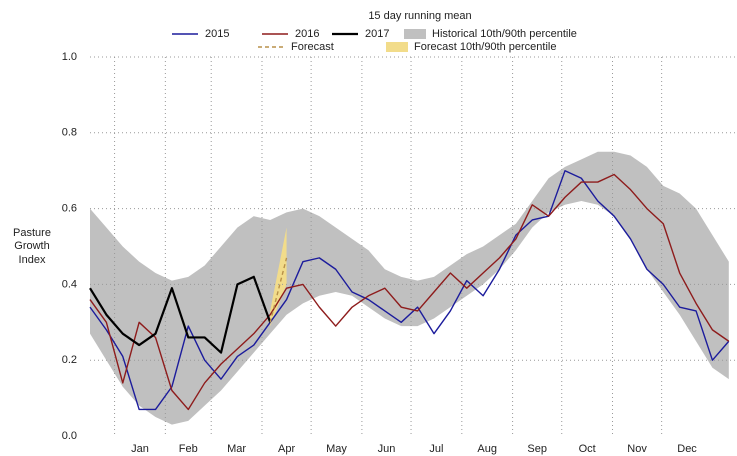  Describe the element at coordinates (217, 34) in the screenshot. I see `legend-label: 2015` at that location.